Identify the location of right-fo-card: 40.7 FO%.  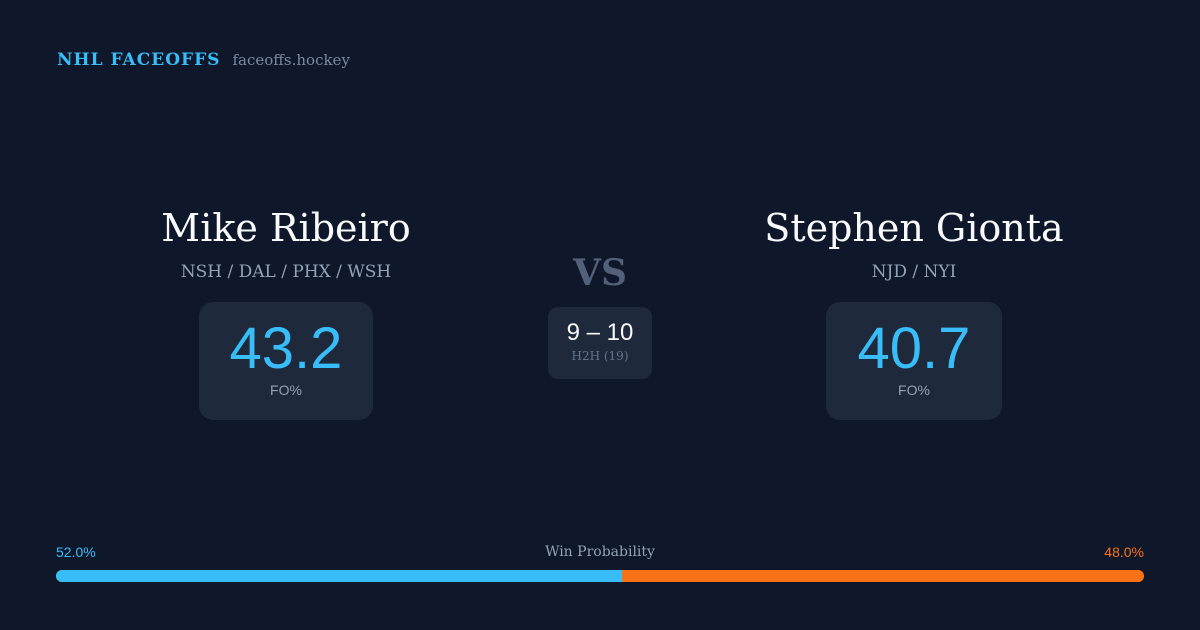
(914, 361).